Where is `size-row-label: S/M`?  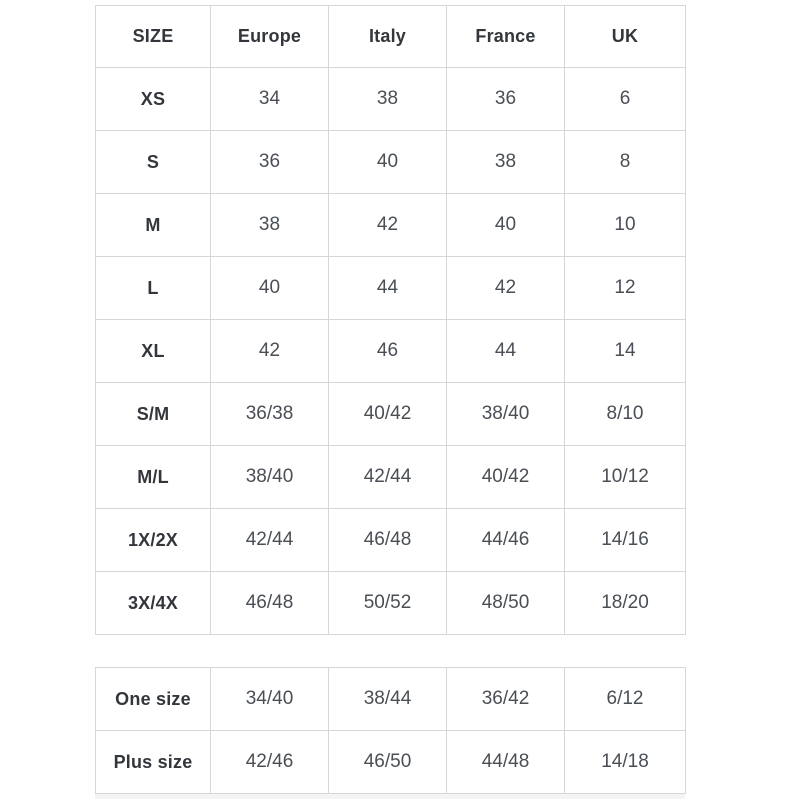
size-row-label: S/M is located at coordinates (153, 414).